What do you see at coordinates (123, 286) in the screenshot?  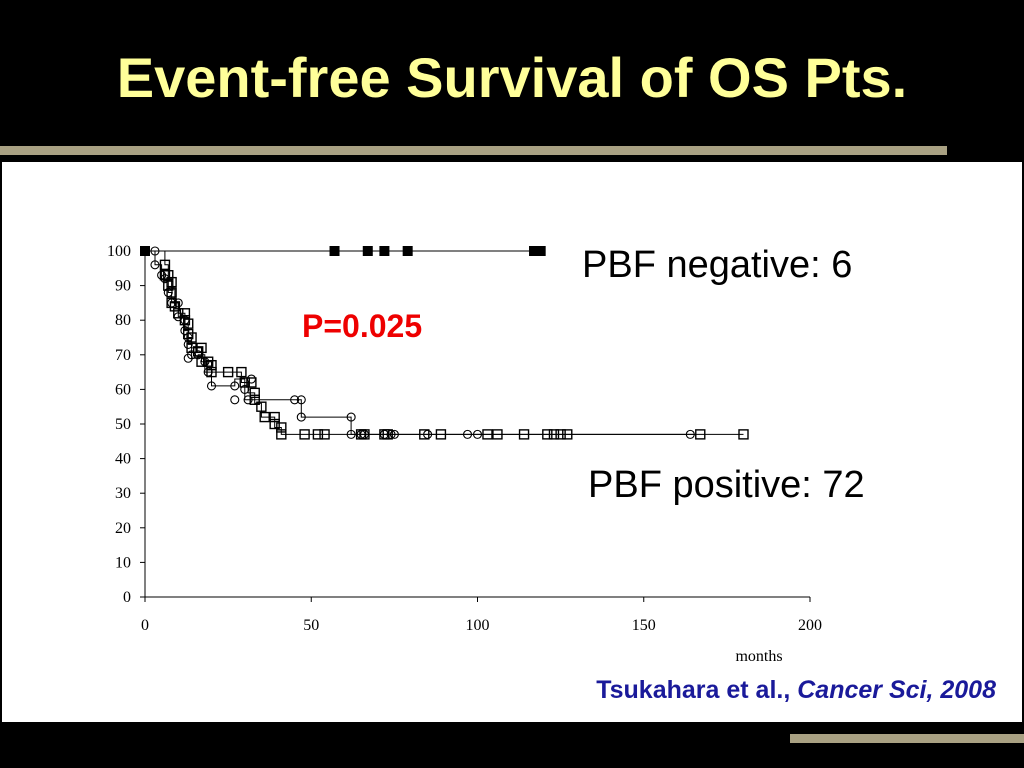 I see `y-tick-label: 90` at bounding box center [123, 286].